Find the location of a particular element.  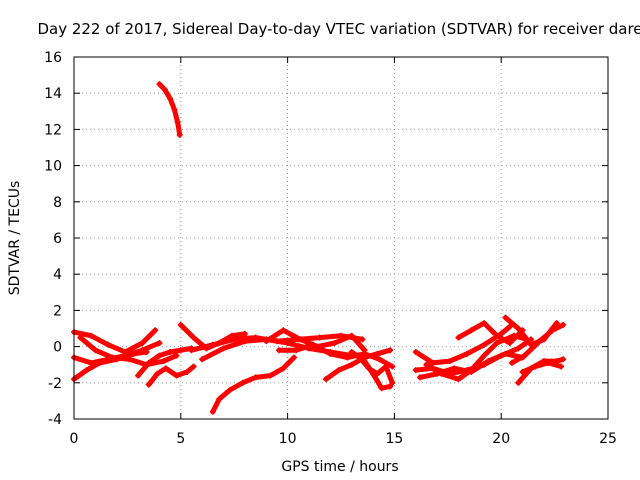

x-tick-label: 20 is located at coordinates (501, 439).